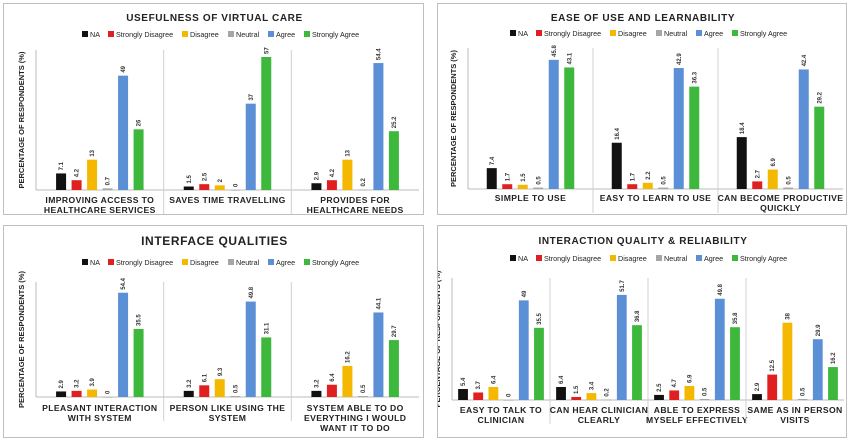  Describe the element at coordinates (221, 371) in the screenshot. I see `data-label: 9.3` at that location.